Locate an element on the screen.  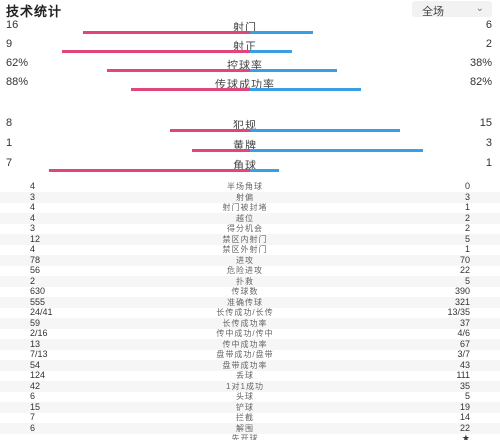
away-value: 37 is located at coordinates (464, 322).